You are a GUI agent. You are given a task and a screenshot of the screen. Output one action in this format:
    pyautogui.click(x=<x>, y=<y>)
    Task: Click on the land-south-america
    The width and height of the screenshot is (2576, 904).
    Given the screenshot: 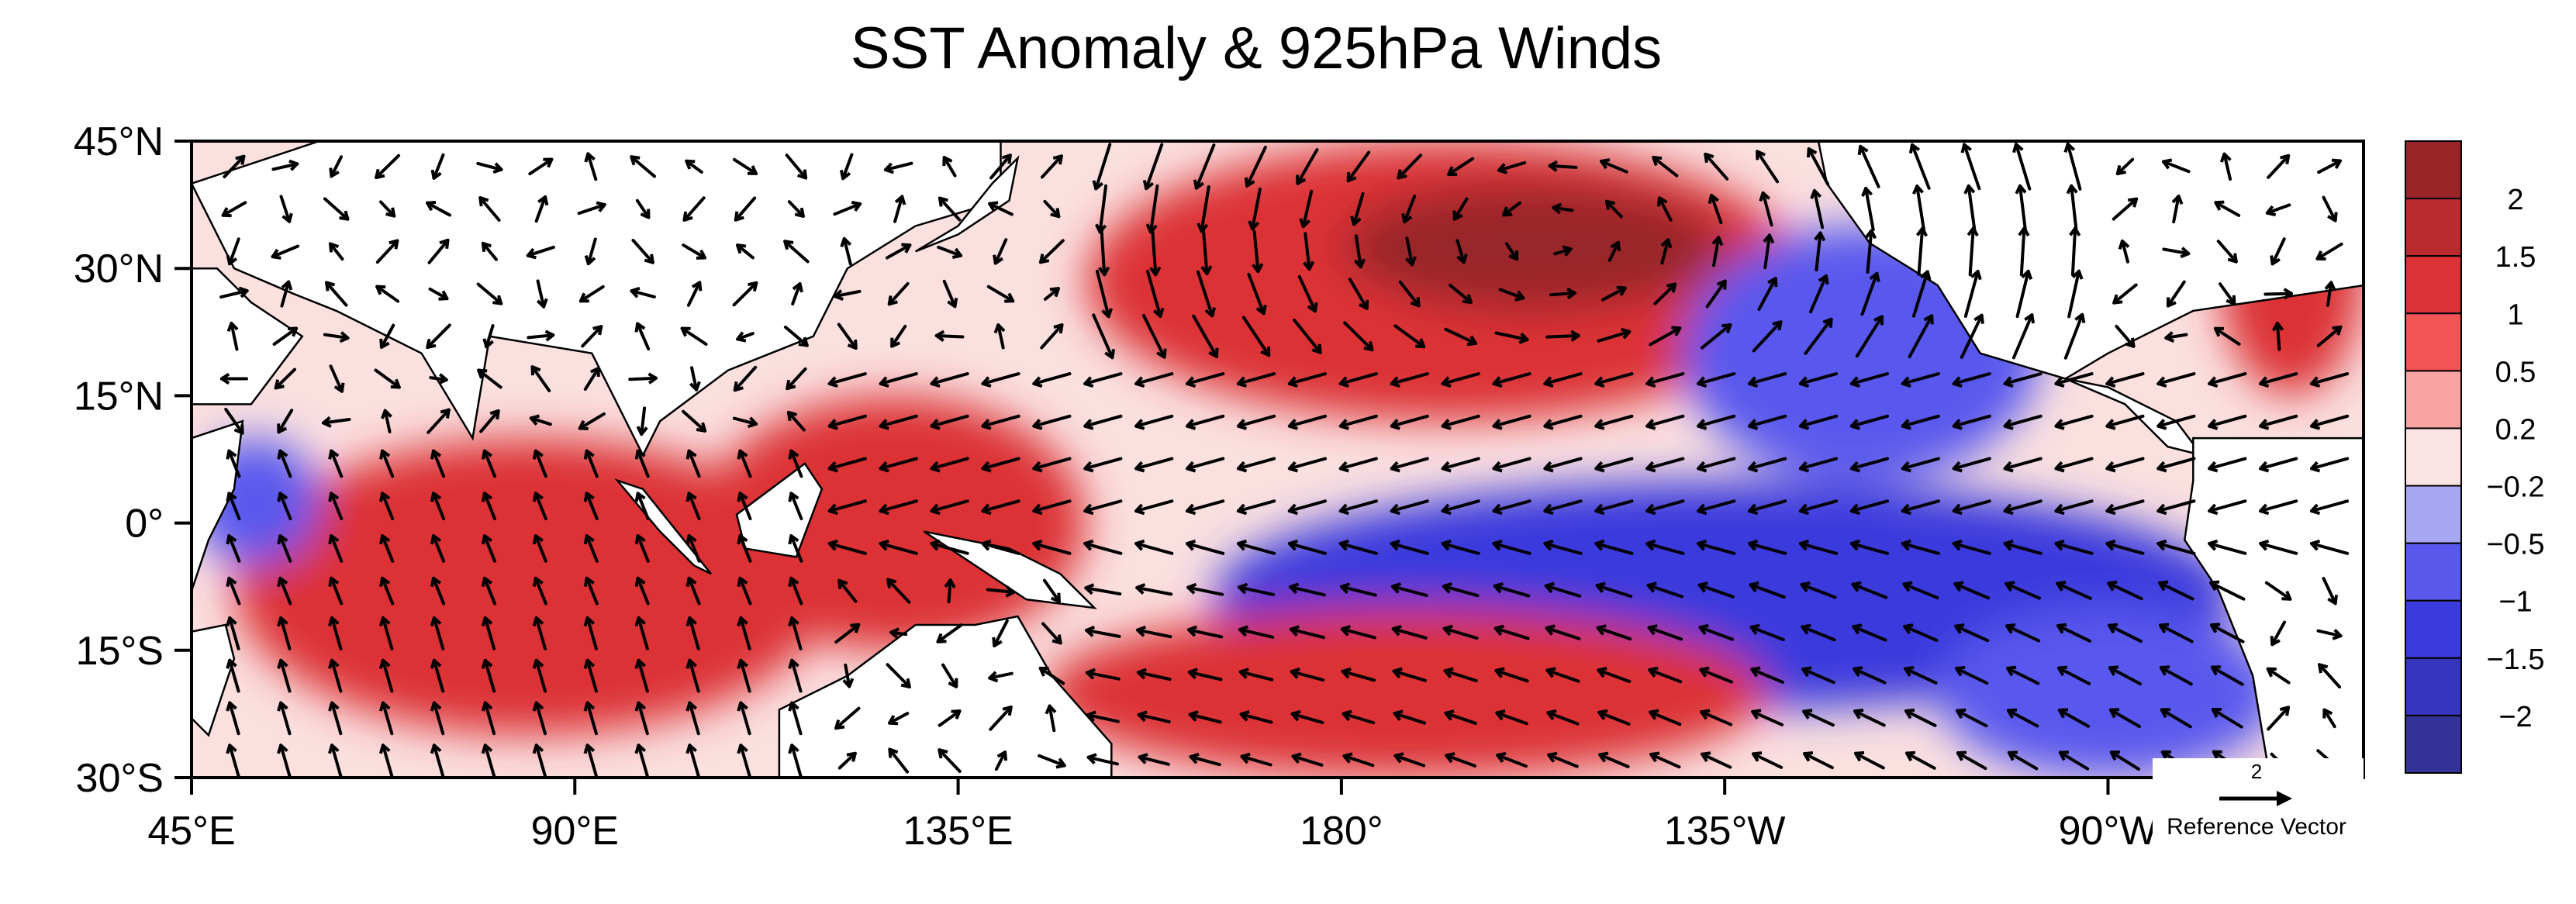 What is the action you would take?
    pyautogui.click(x=2274, y=607)
    